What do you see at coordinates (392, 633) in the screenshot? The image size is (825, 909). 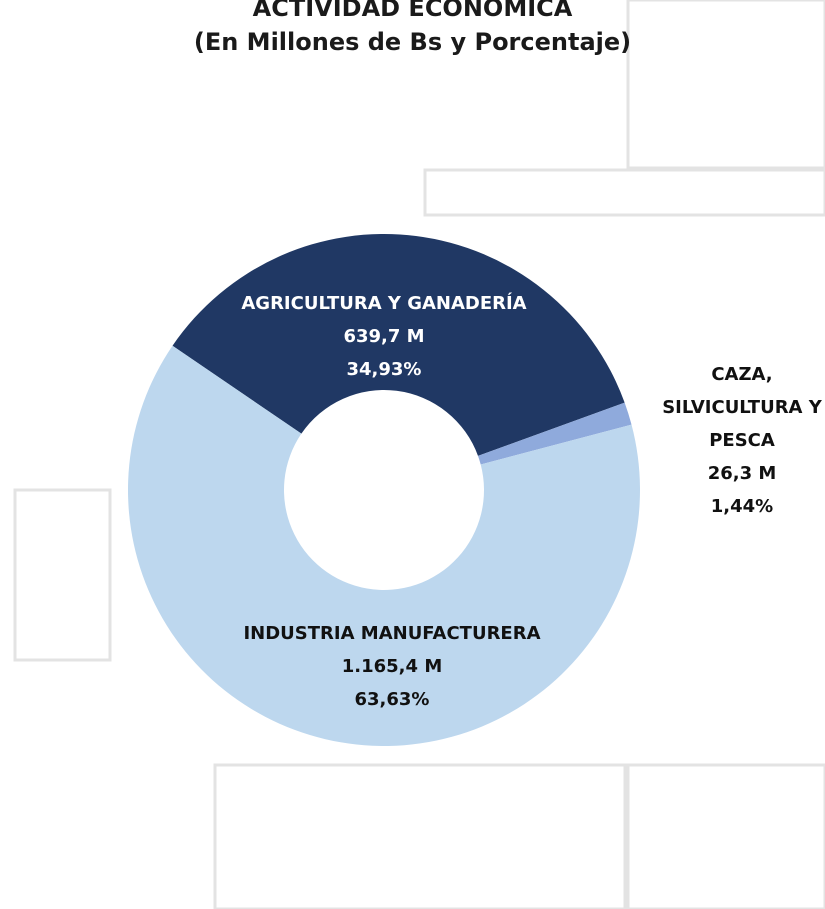 I see `category-label: INDUSTRIA MANUFACTURERA` at bounding box center [392, 633].